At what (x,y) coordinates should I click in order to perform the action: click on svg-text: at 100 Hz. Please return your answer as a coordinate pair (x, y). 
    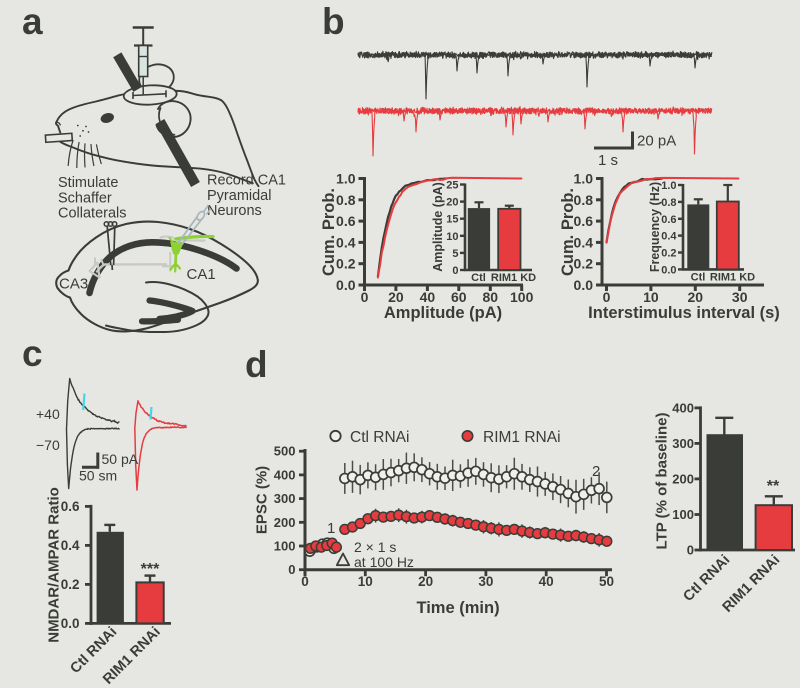
    Looking at the image, I should click on (384, 562).